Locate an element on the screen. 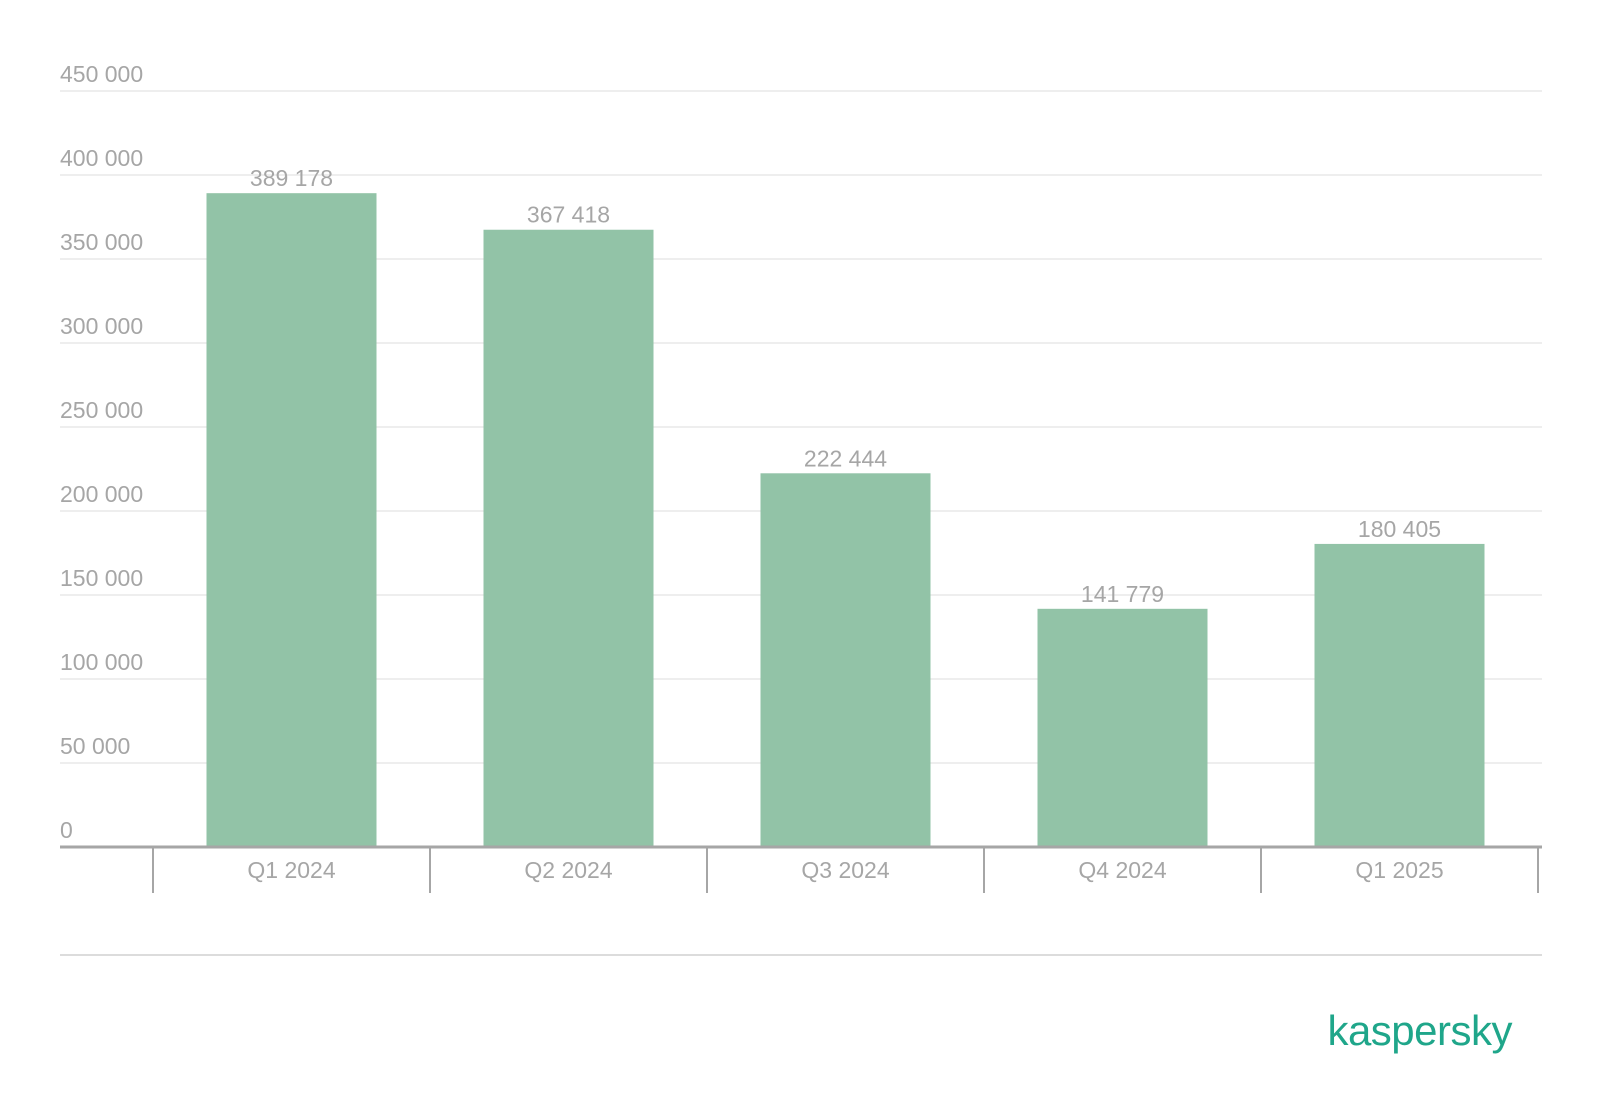 Image resolution: width=1600 pixels, height=1114 pixels. x-axis is located at coordinates (801, 869).